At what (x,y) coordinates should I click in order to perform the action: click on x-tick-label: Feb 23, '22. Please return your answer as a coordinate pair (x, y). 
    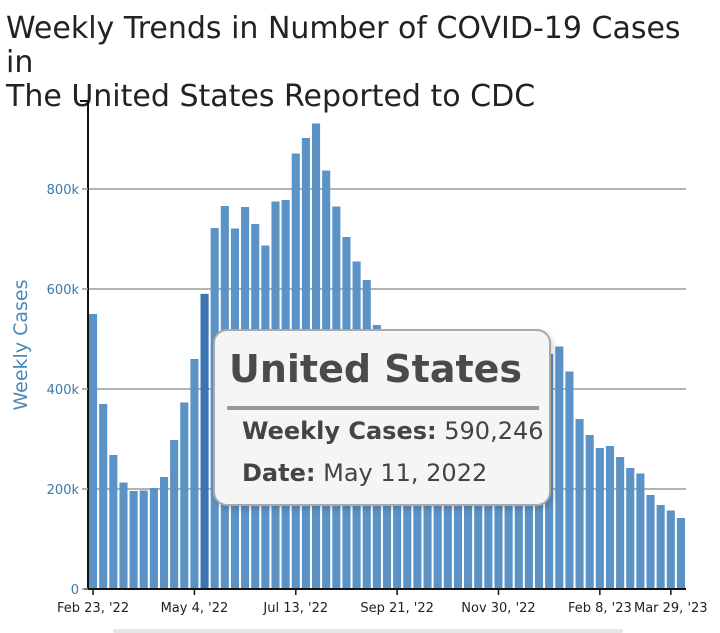
    Looking at the image, I should click on (93, 608).